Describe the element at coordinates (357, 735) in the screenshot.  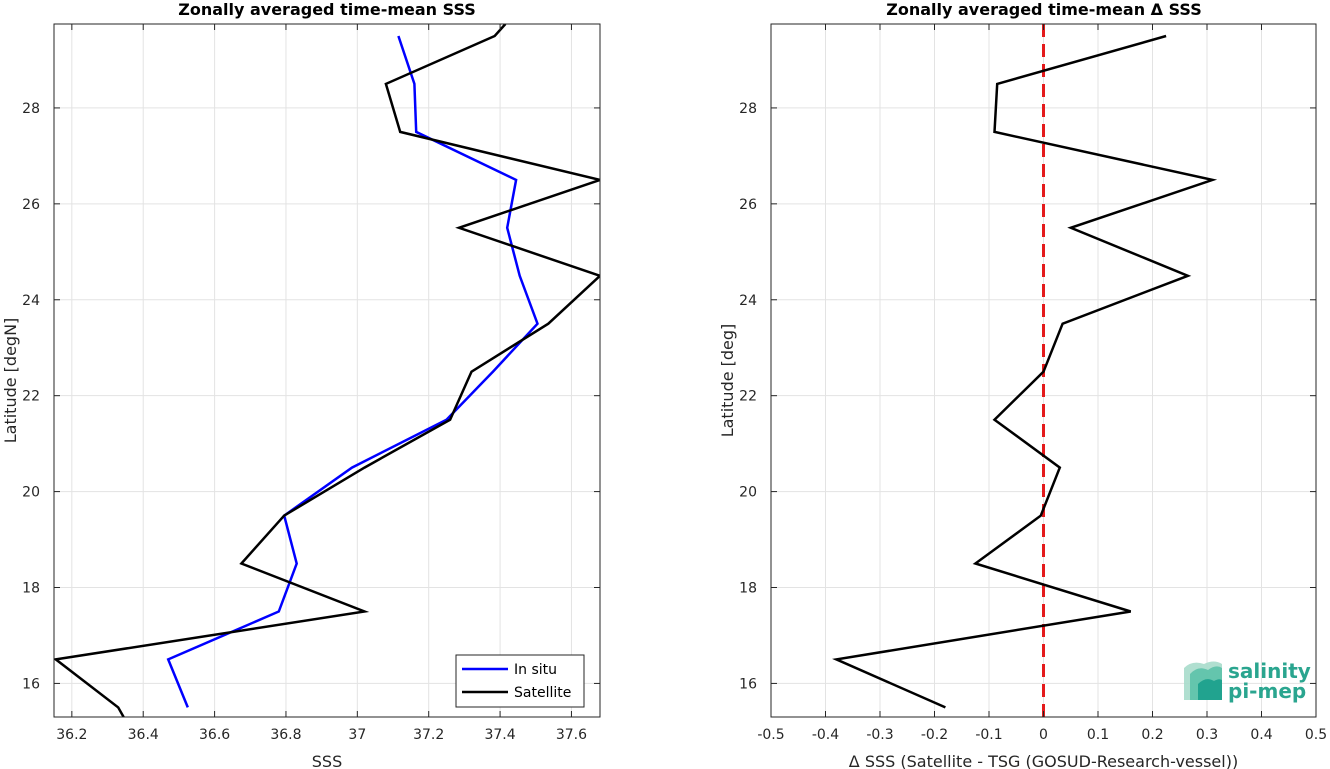
I see `x-tick-label: 37` at that location.